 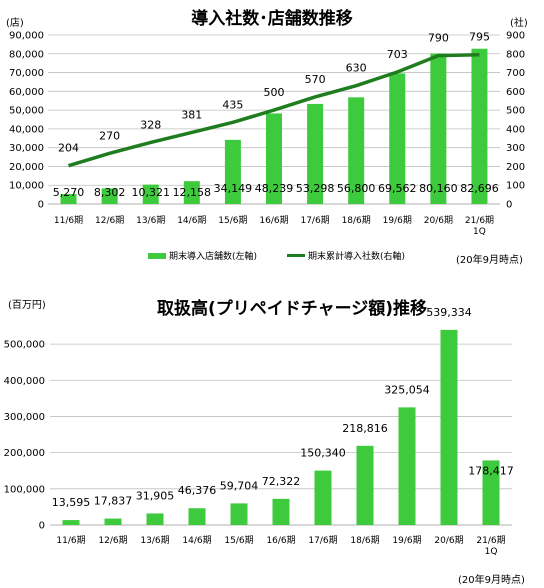 What do you see at coordinates (26, 129) in the screenshot?
I see `chart1-ytick-left: 40,000` at bounding box center [26, 129].